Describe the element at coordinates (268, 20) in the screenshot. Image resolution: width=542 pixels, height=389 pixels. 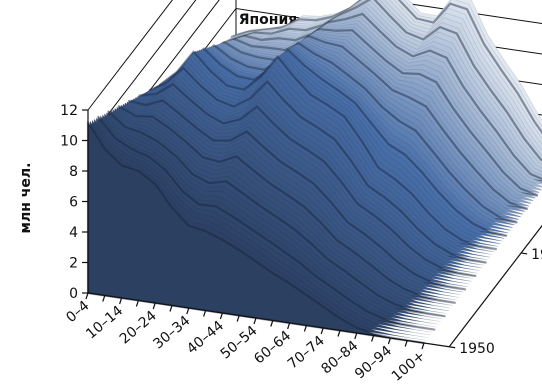
I see `chart-title: Япония` at that location.